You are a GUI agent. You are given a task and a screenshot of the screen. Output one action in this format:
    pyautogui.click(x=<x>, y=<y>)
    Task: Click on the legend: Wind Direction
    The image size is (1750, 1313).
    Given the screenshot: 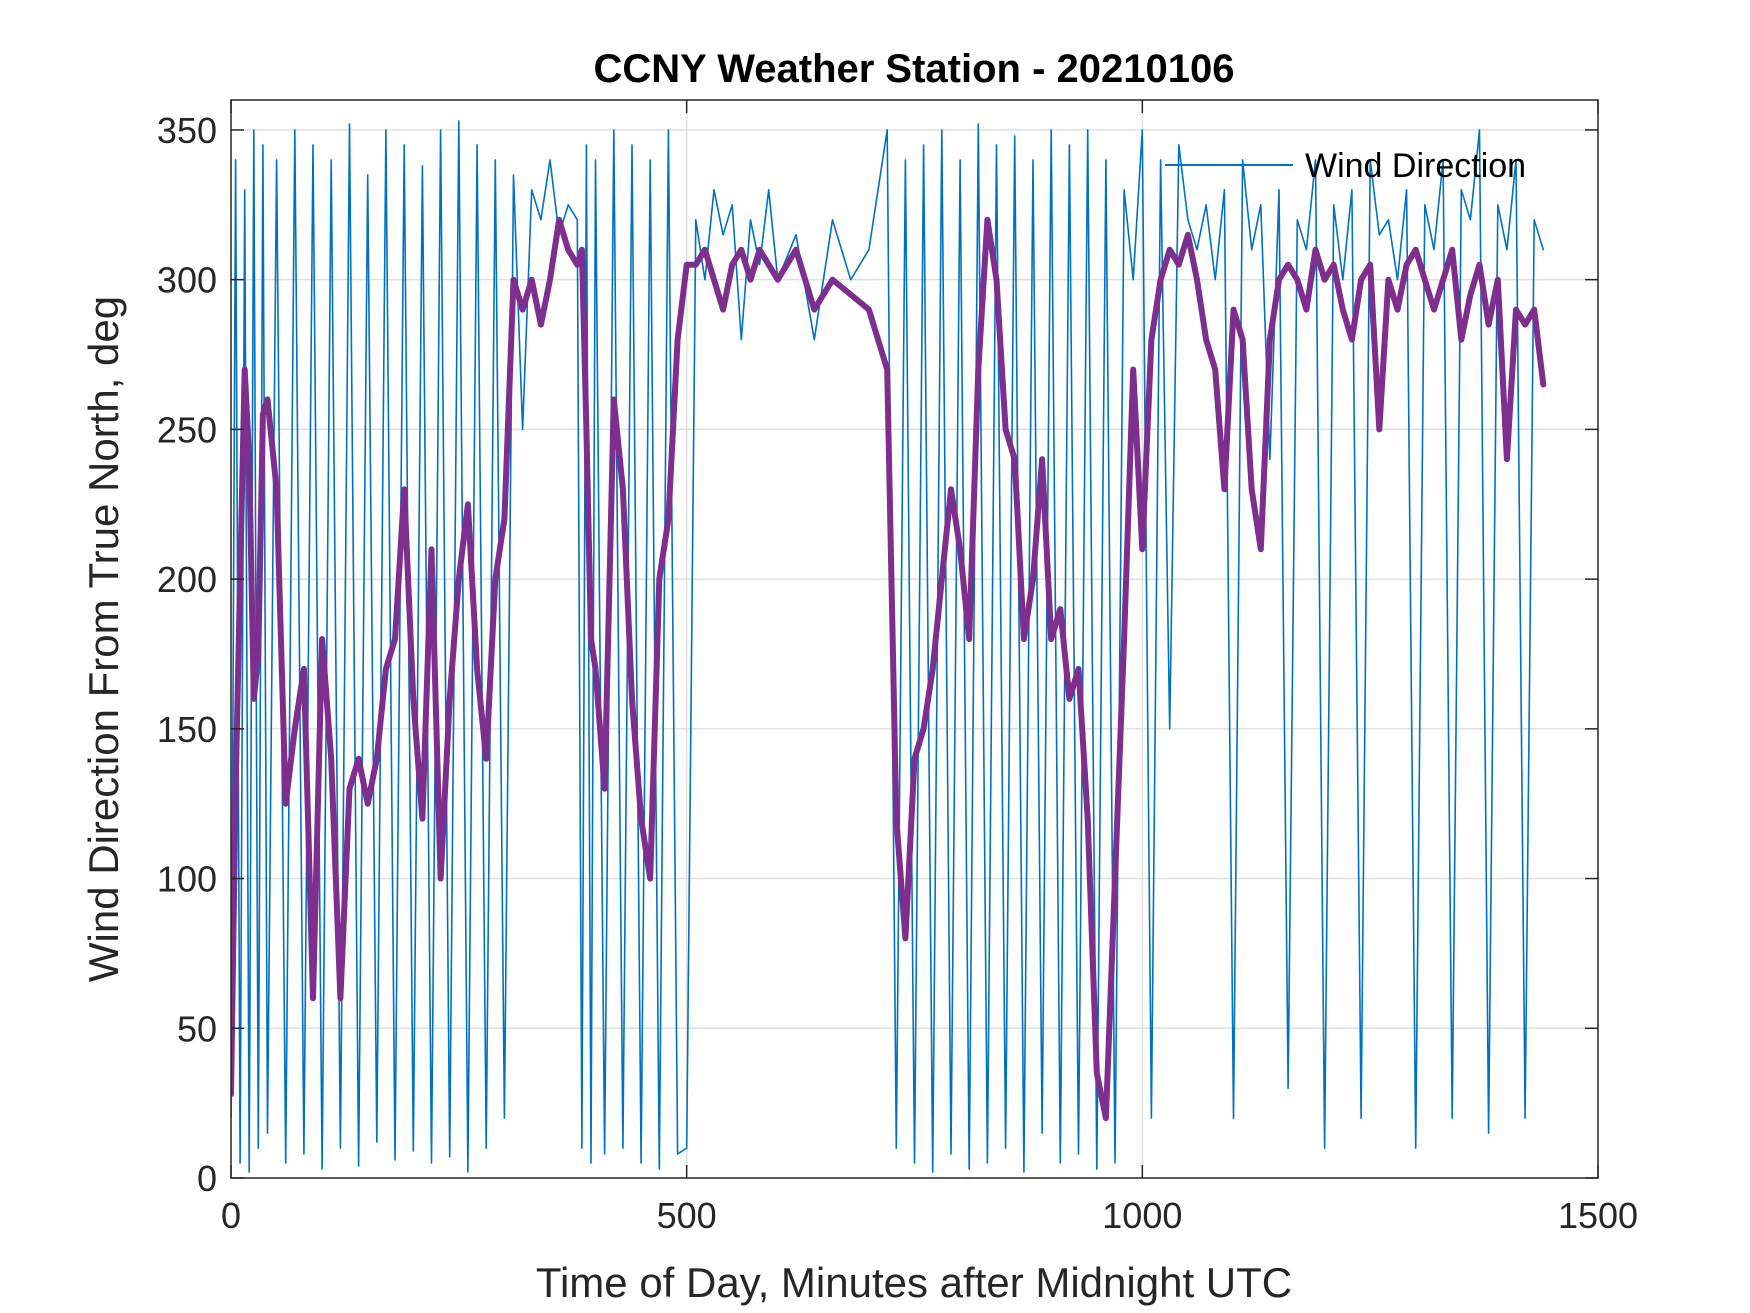 What is the action you would take?
    pyautogui.click(x=1345, y=166)
    